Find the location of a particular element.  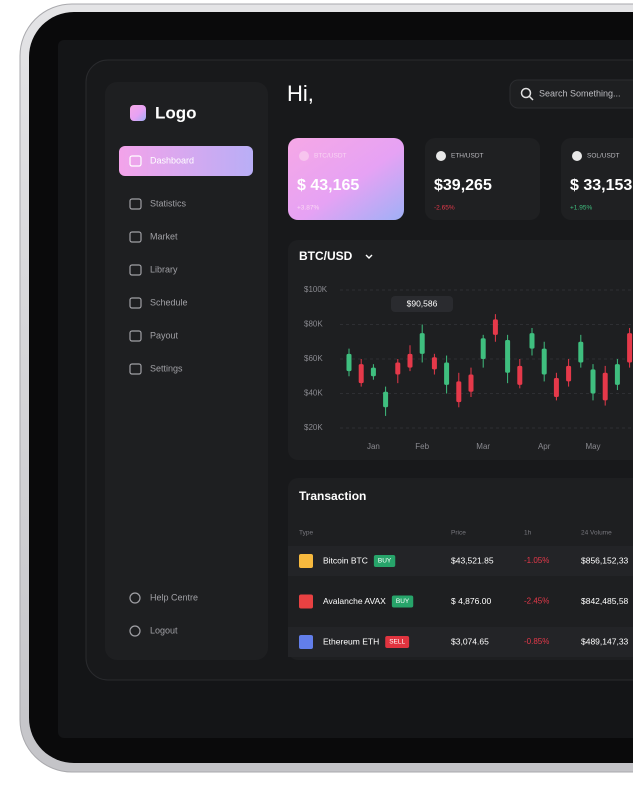

volume: $489,147,33 is located at coordinates (605, 641).